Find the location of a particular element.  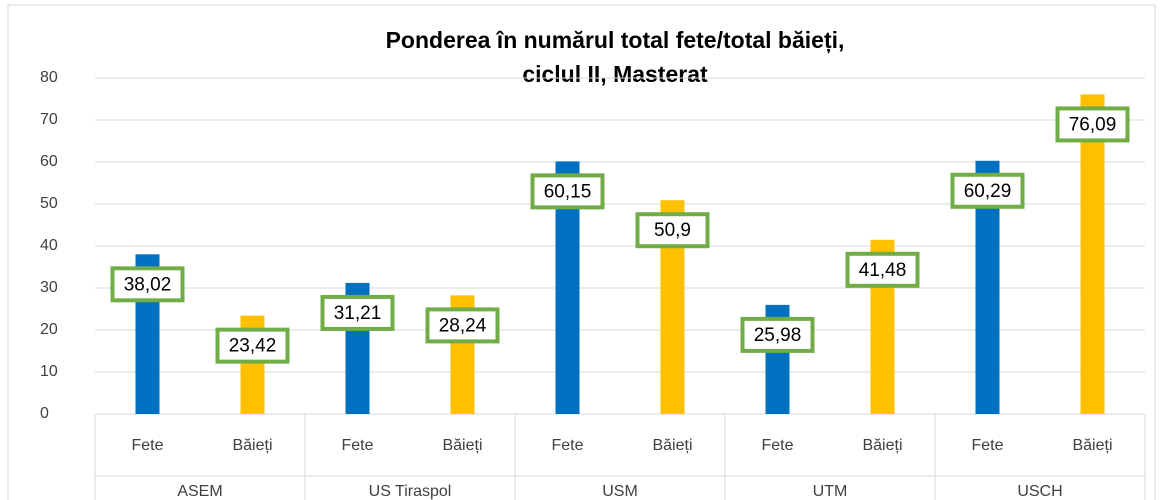

data-label: 25,98 is located at coordinates (778, 335).